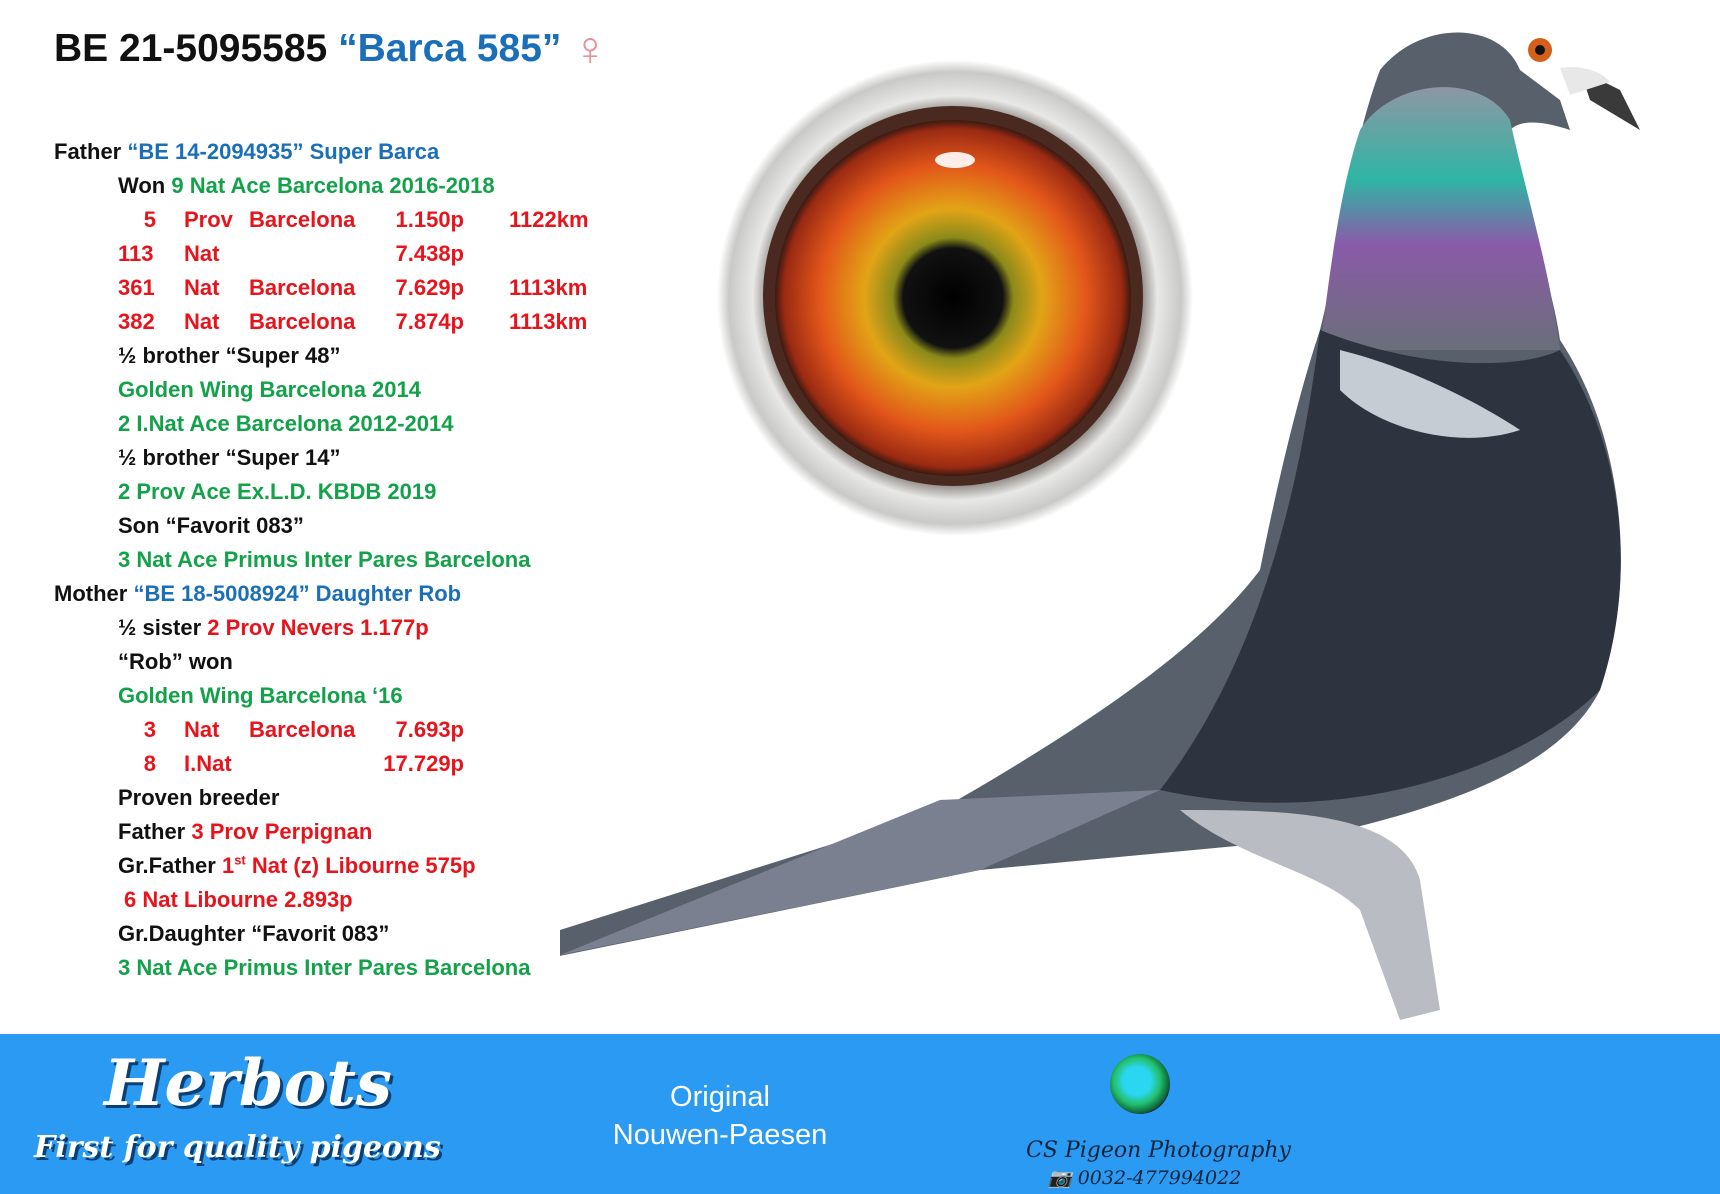 This screenshot has height=1194, width=1720. Describe the element at coordinates (240, 860) in the screenshot. I see `ordinal: st` at that location.